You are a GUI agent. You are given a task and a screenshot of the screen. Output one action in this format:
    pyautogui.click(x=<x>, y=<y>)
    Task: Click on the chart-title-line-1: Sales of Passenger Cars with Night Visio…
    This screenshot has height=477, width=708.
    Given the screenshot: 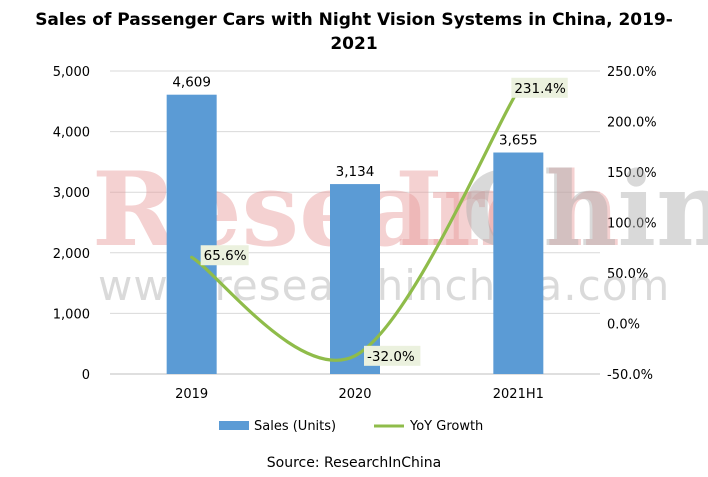 What is the action you would take?
    pyautogui.click(x=354, y=20)
    